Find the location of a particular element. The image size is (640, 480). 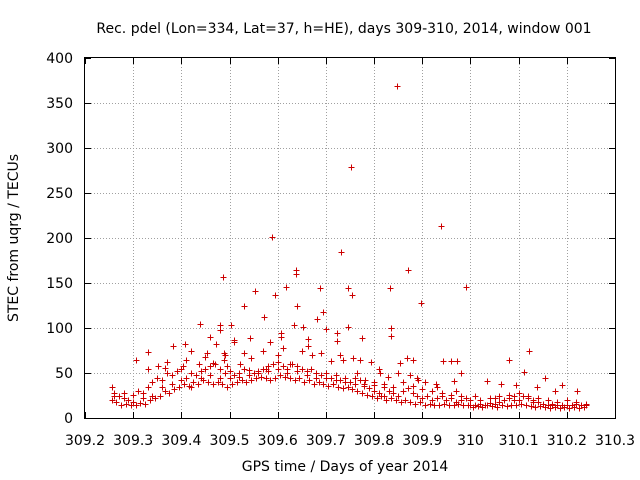

y-axis-label: STEC from uqrg / TECUs is located at coordinates (14, 238).